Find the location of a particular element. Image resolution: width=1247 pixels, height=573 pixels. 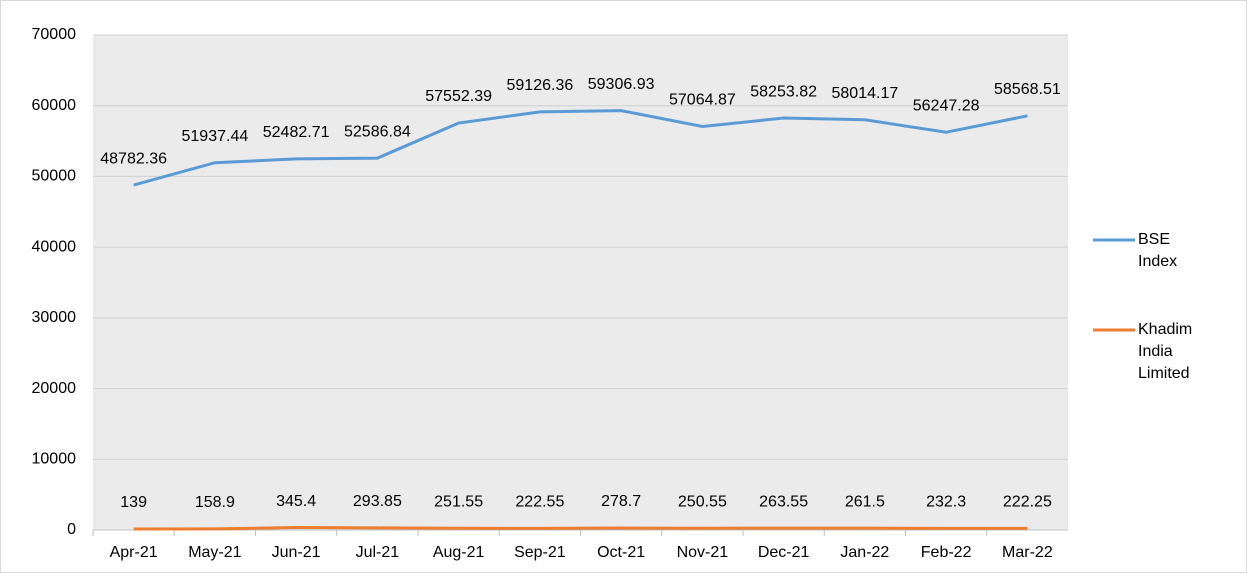

y-tick-label: 40000 is located at coordinates (54, 246).